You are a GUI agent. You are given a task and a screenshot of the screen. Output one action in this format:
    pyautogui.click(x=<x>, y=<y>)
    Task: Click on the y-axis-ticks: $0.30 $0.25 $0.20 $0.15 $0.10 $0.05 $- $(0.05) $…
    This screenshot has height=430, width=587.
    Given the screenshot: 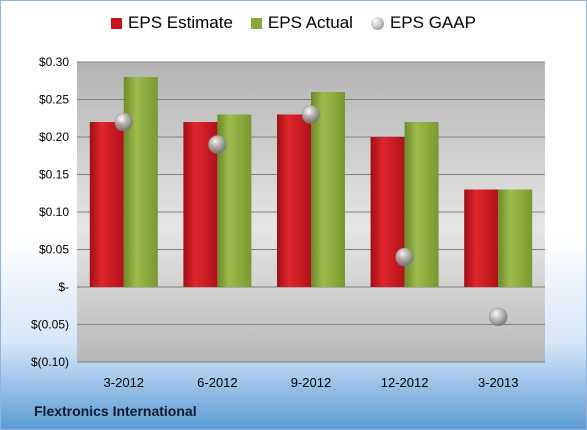 What is the action you would take?
    pyautogui.click(x=50, y=212)
    